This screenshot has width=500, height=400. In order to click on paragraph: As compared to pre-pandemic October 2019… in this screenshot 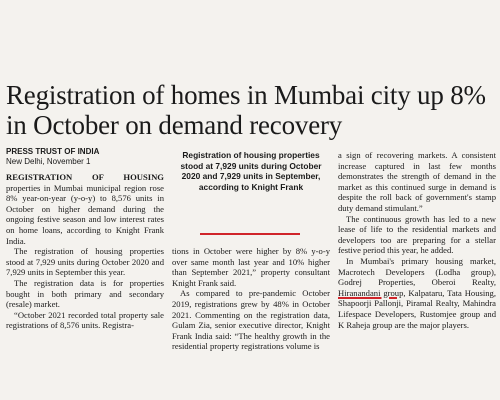, I will do `click(251, 320)`.